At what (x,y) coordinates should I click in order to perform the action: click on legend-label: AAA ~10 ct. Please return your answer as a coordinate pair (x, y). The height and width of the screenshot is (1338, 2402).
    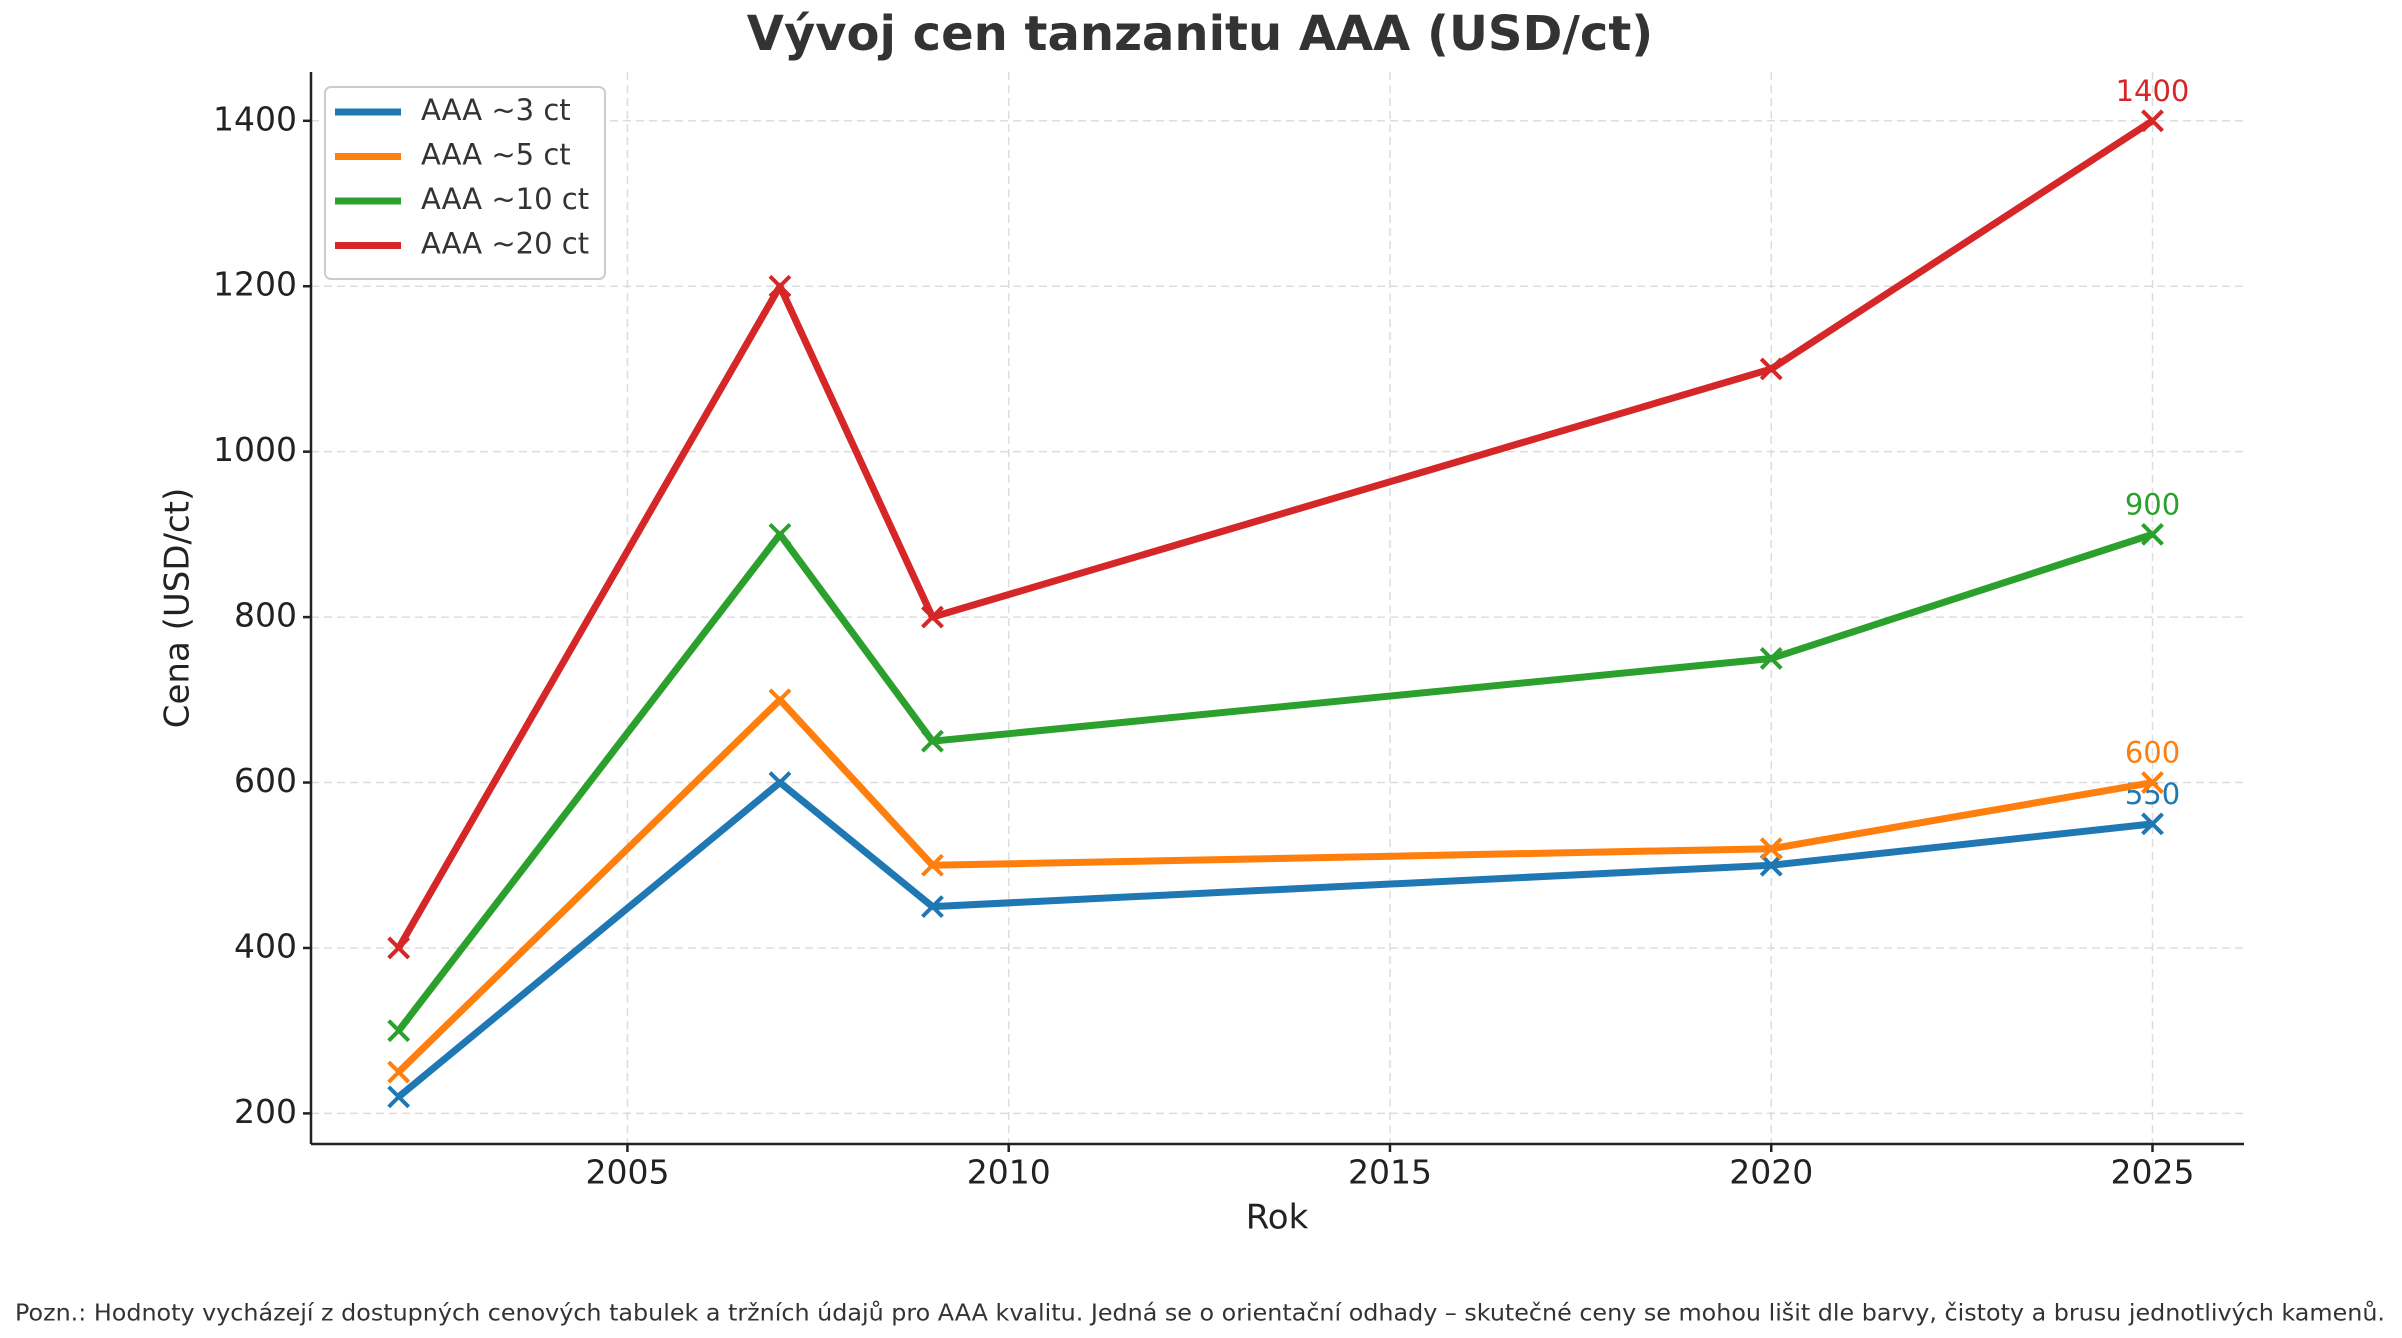
    Looking at the image, I should click on (505, 199).